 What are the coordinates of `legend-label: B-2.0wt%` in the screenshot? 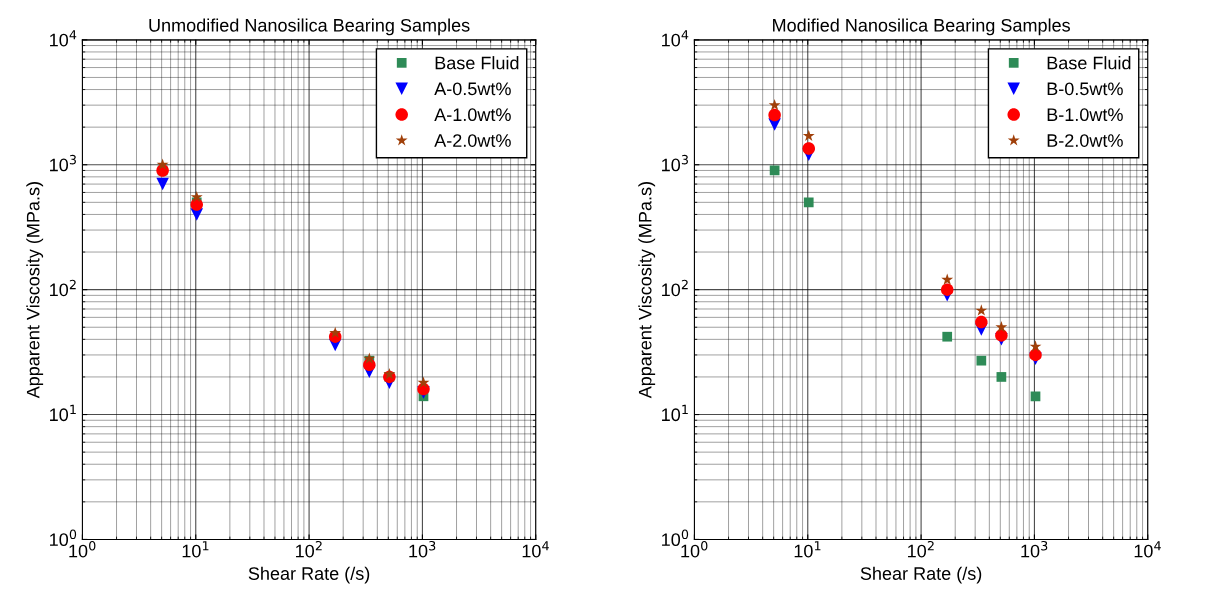 It's located at (1085, 140).